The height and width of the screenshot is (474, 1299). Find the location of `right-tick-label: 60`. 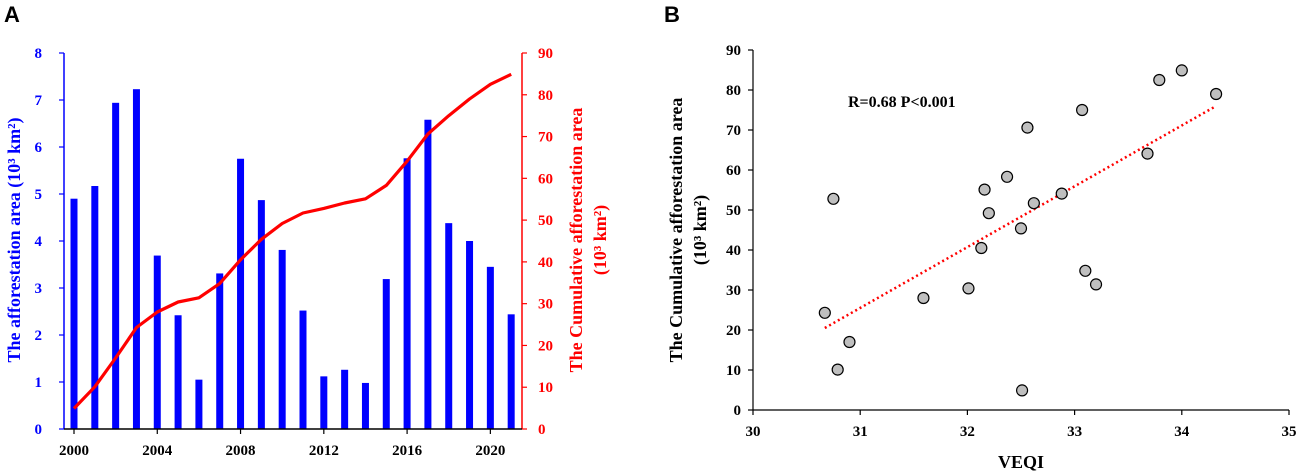

right-tick-label: 60 is located at coordinates (545, 179).